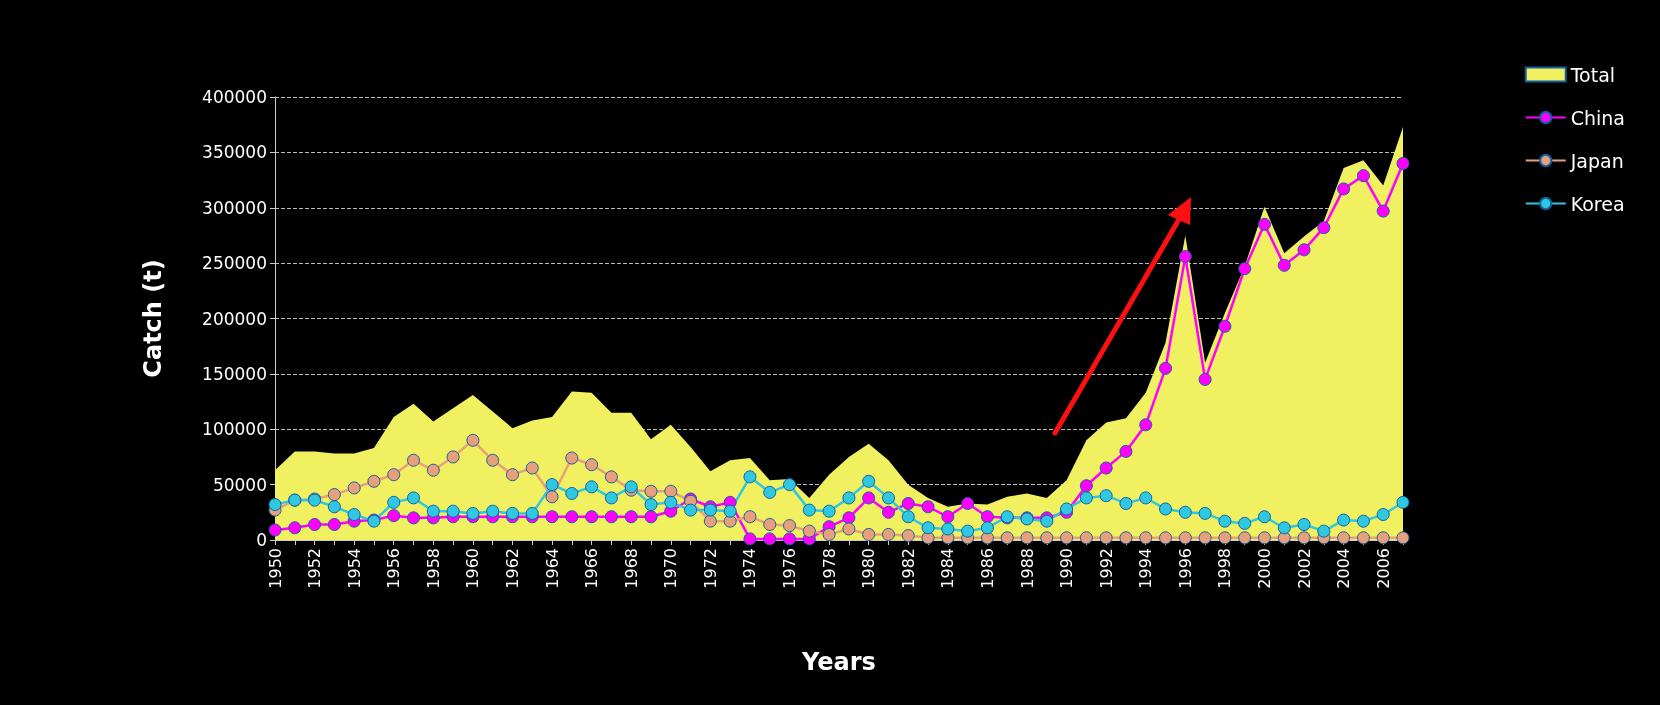 This screenshot has height=705, width=1660. What do you see at coordinates (592, 568) in the screenshot?
I see `x-tick-label: 1966` at bounding box center [592, 568].